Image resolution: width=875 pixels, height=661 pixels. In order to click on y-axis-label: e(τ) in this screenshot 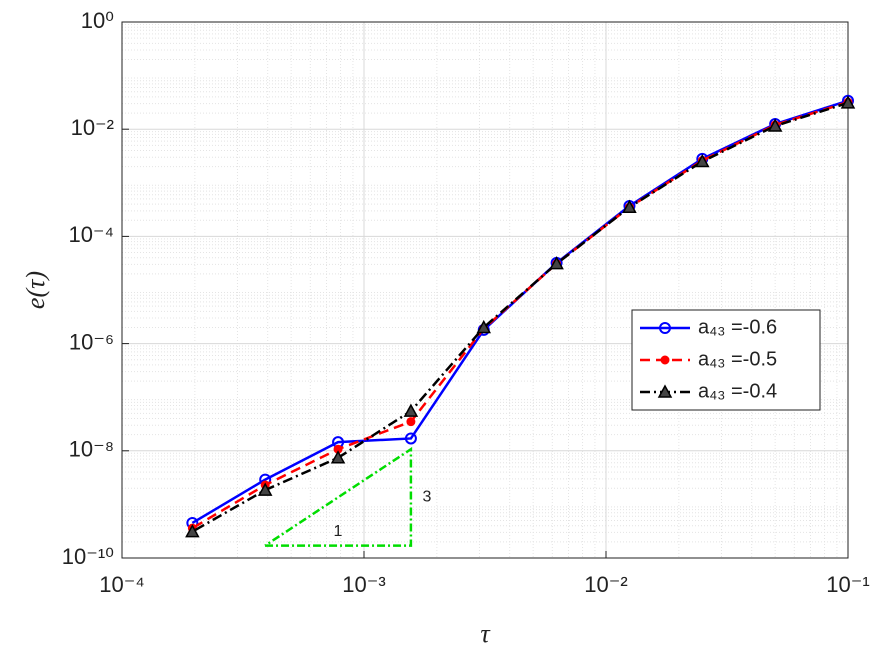, I will do `click(35, 290)`.